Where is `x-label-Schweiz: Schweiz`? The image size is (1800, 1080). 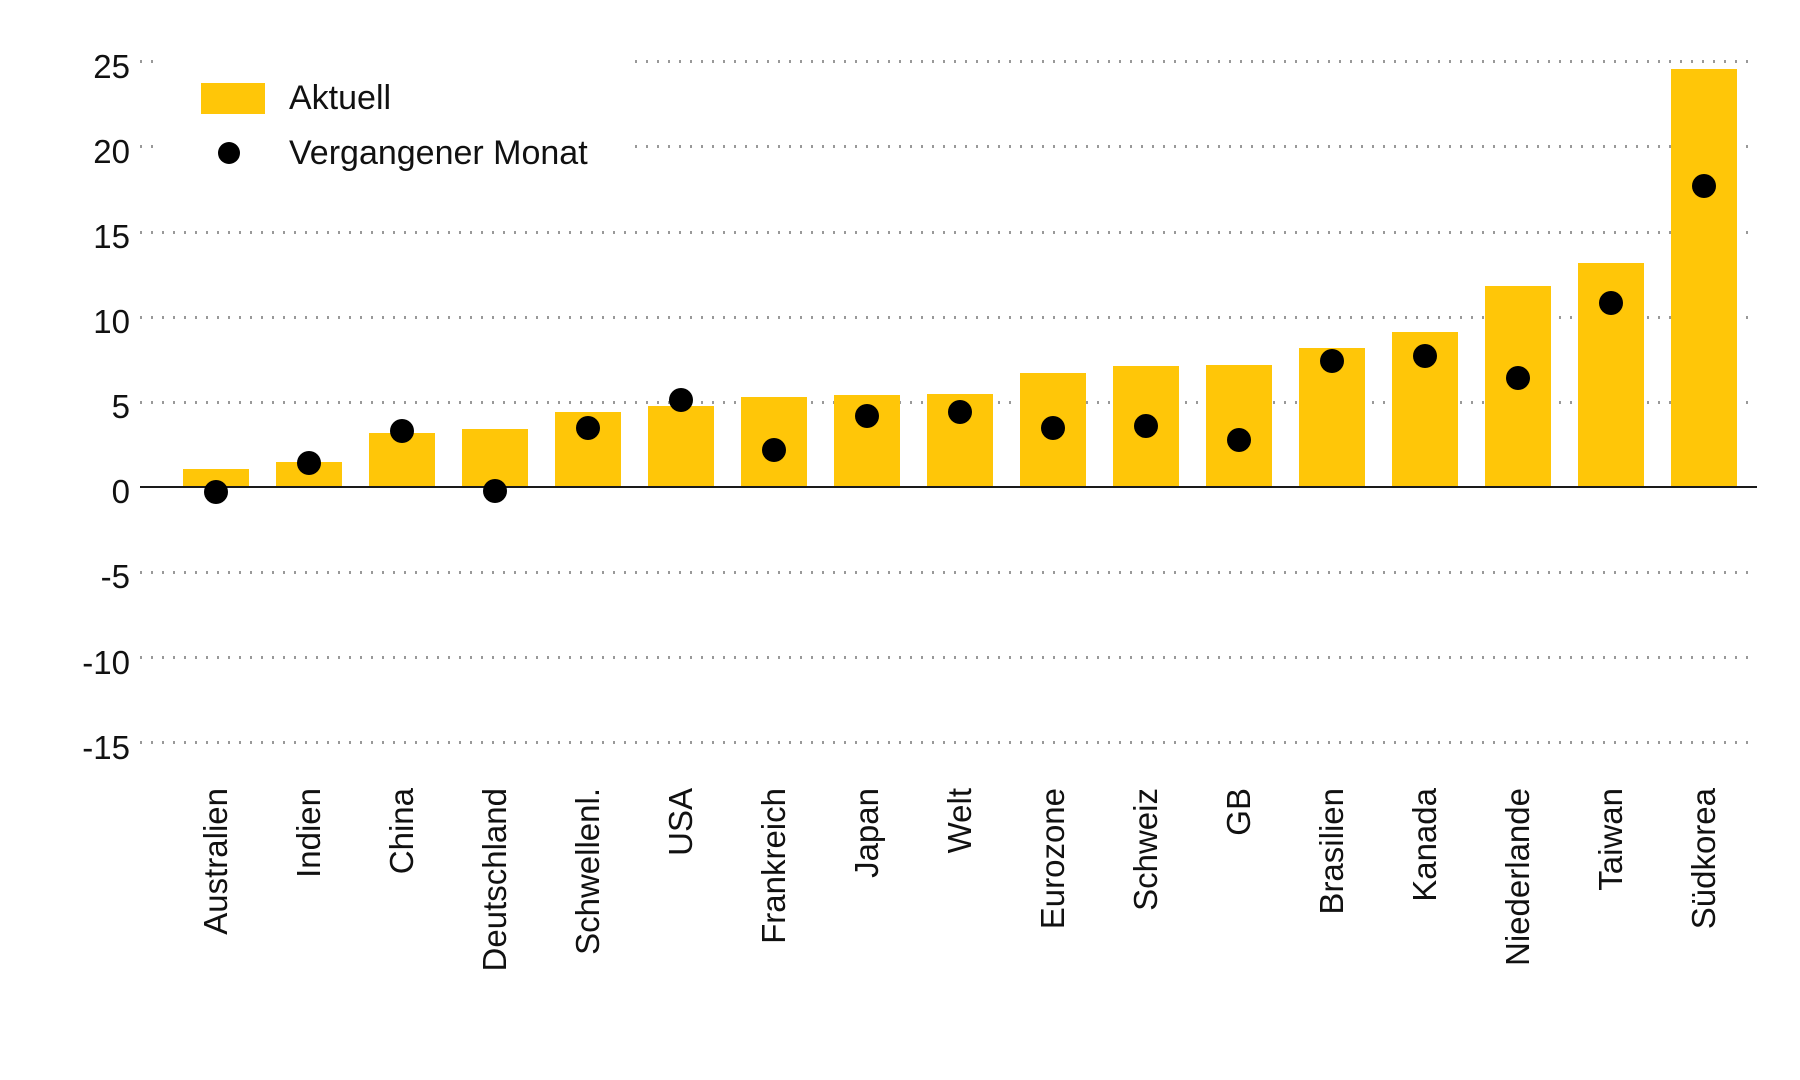
x-label-Schweiz: Schweiz is located at coordinates (1145, 849).